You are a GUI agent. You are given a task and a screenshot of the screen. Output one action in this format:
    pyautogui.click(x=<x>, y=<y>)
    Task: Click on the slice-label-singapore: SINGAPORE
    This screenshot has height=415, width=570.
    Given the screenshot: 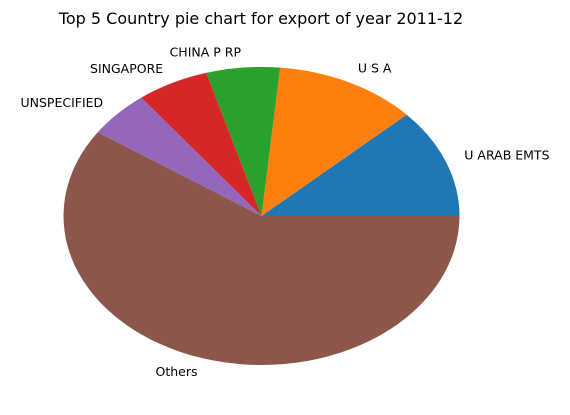 What is the action you would take?
    pyautogui.click(x=126, y=68)
    